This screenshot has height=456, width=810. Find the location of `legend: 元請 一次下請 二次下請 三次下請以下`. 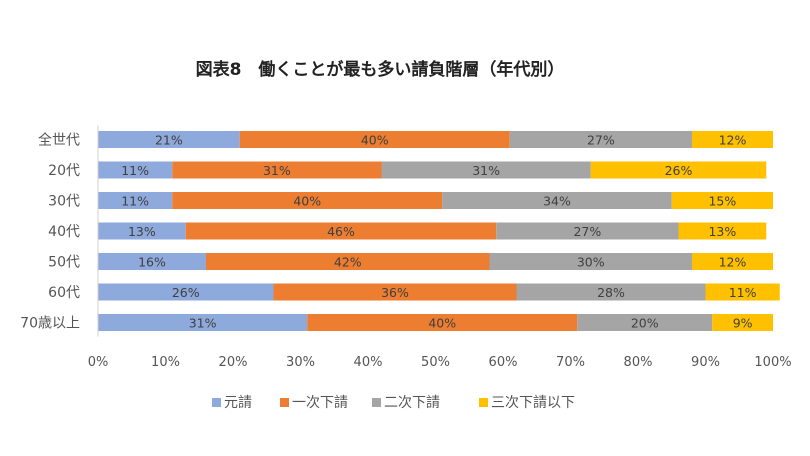

legend: 元請 一次下請 二次下請 三次下請以下 is located at coordinates (393, 403).